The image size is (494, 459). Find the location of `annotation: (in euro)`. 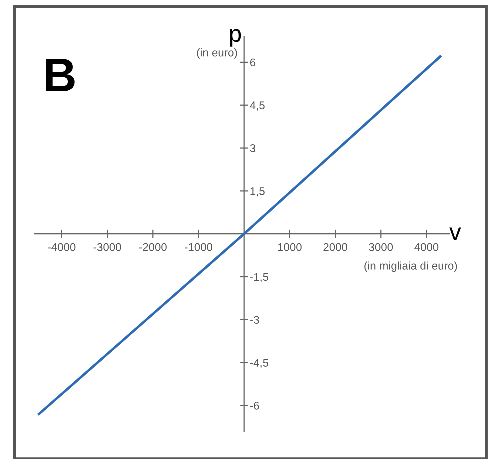

annotation: (in euro) is located at coordinates (217, 53).